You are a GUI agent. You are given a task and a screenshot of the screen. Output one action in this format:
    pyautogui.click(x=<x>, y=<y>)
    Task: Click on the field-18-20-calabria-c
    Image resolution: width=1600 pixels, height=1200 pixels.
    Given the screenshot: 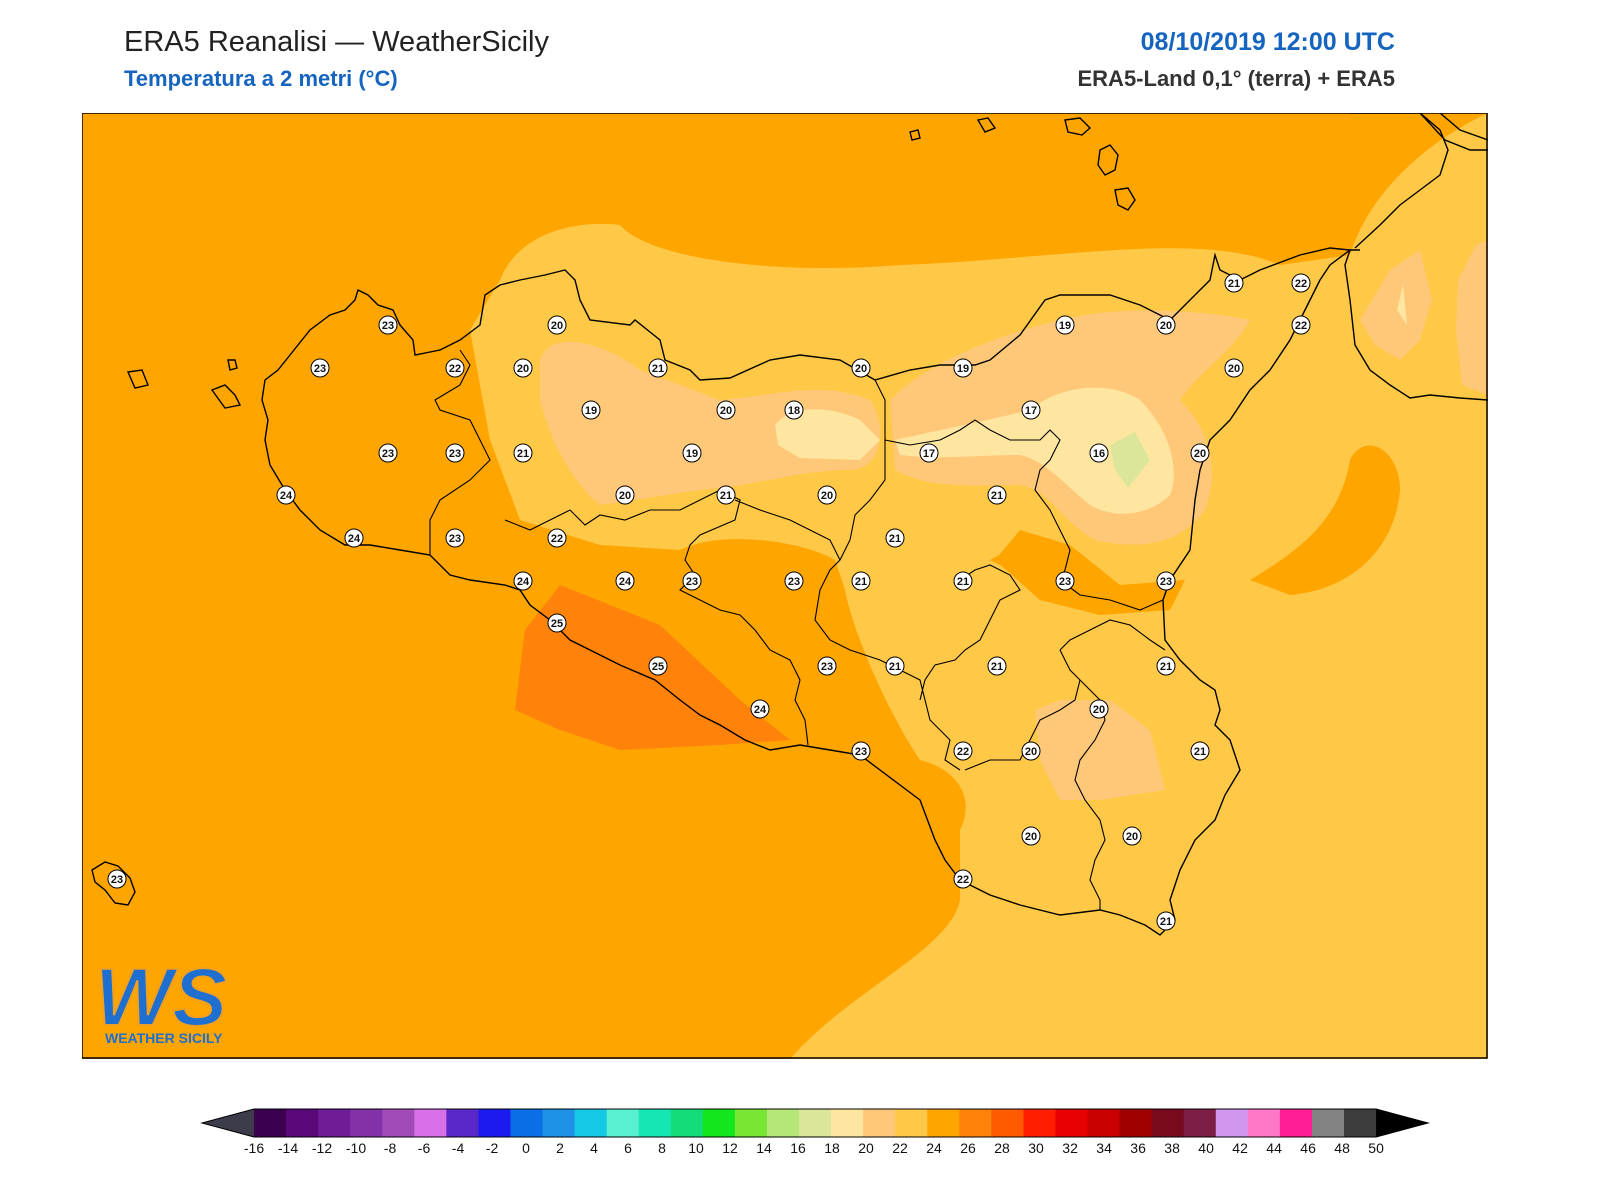 What is the action you would take?
    pyautogui.click(x=1402, y=305)
    